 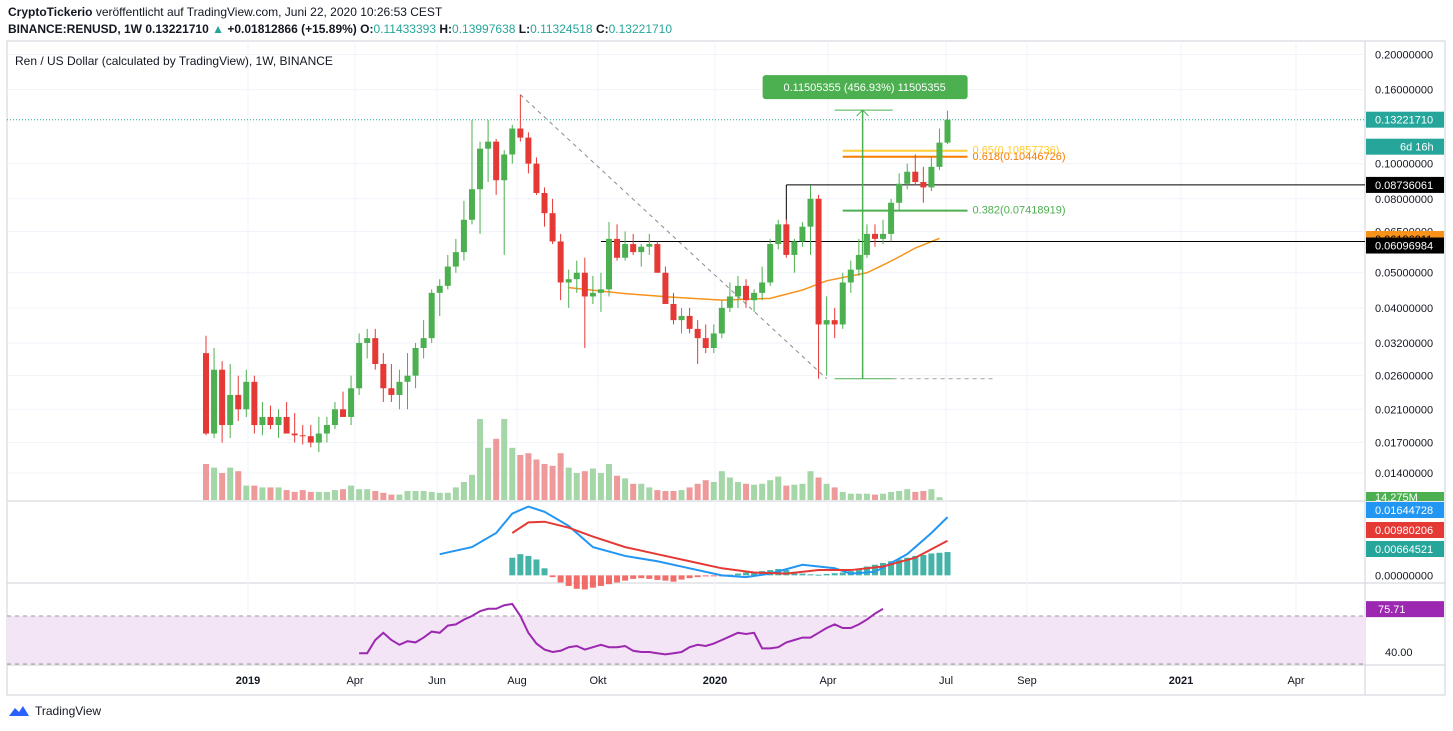 I want to click on volume-label: 14.275M, so click(x=1396, y=498).